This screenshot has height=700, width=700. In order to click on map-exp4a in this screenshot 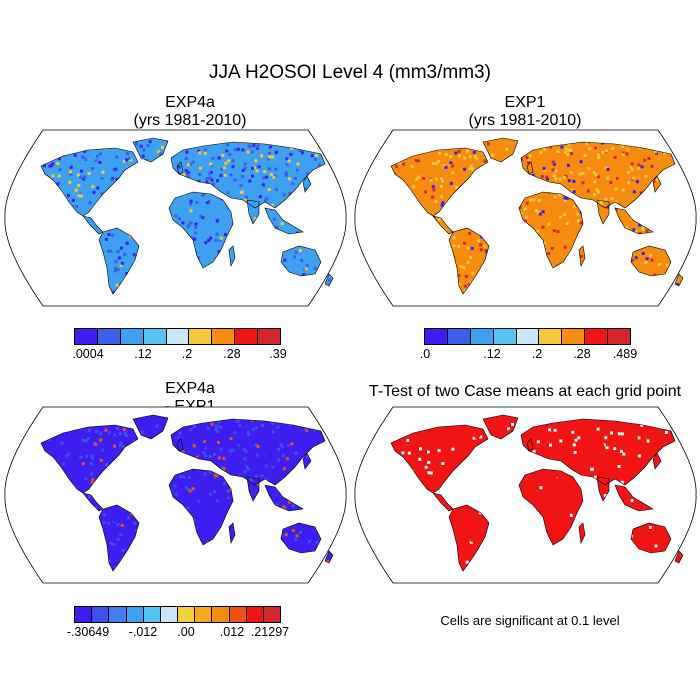, I will do `click(175, 218)`.